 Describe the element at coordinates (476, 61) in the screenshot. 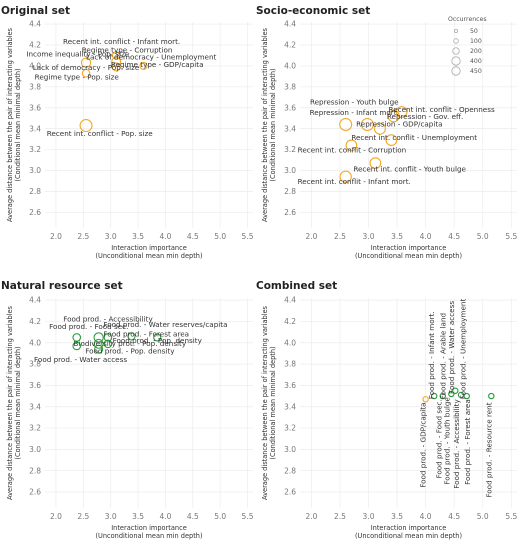

I see `legend-entry-label: 400` at that location.